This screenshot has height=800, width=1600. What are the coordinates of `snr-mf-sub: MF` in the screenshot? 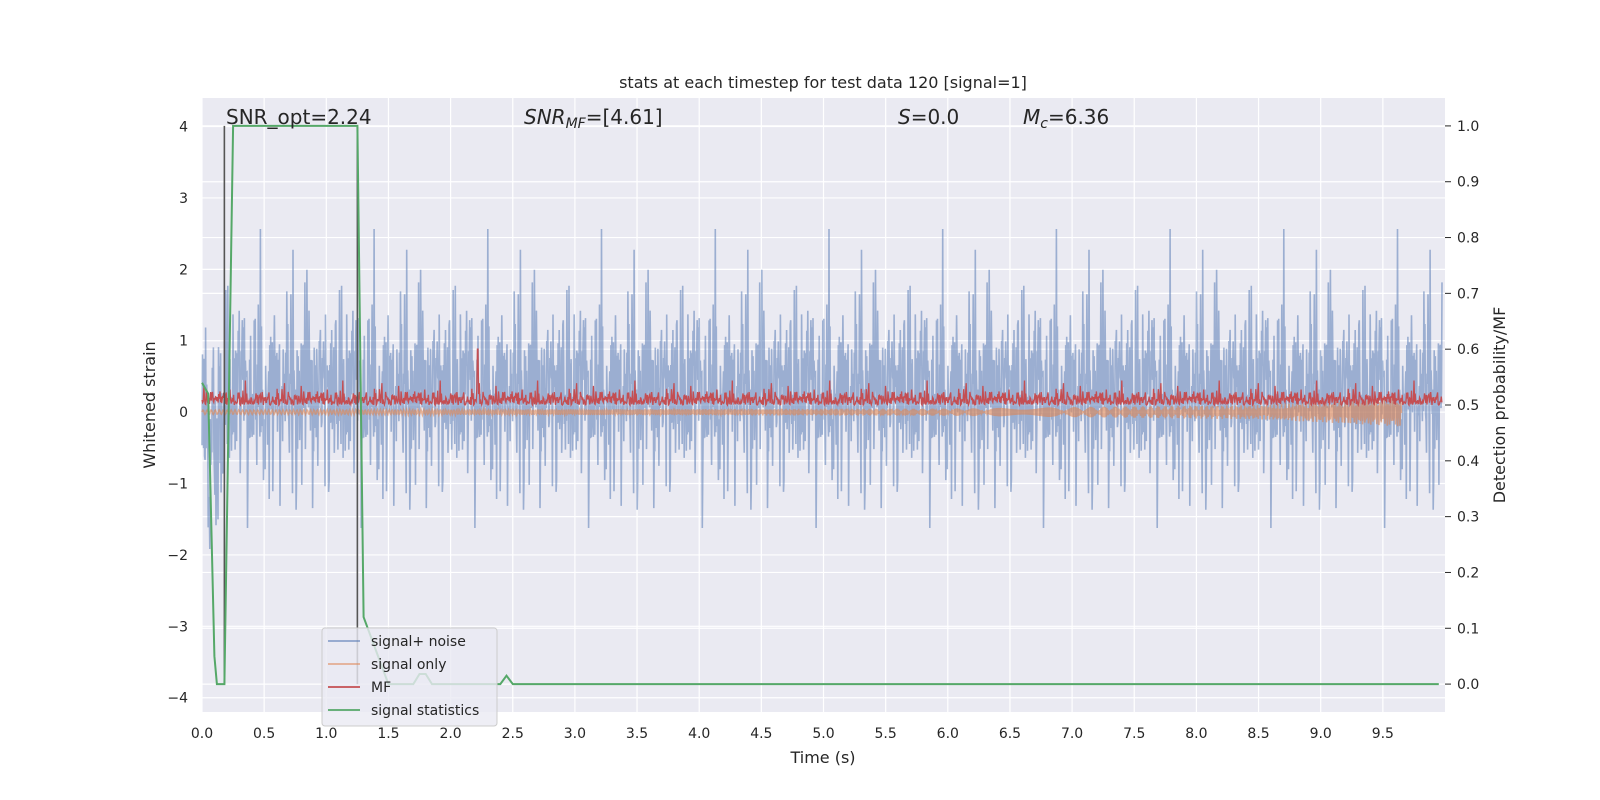 It's located at (576, 124).